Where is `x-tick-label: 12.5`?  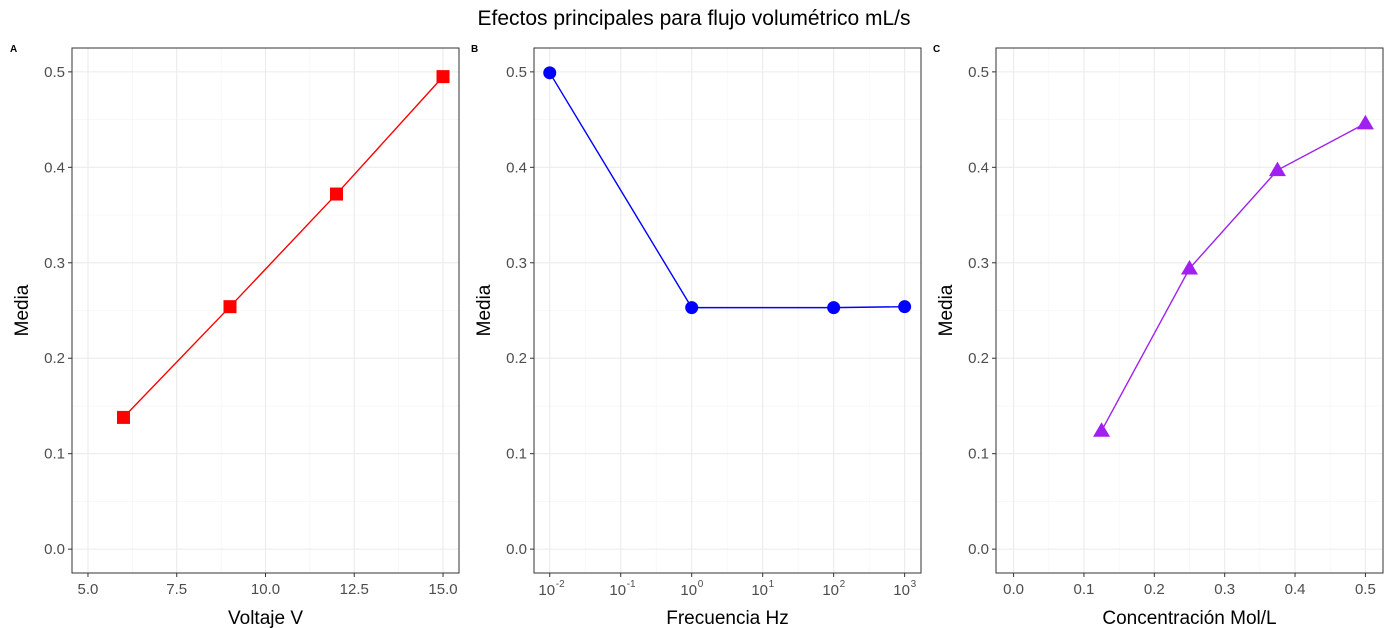 x-tick-label: 12.5 is located at coordinates (354, 589).